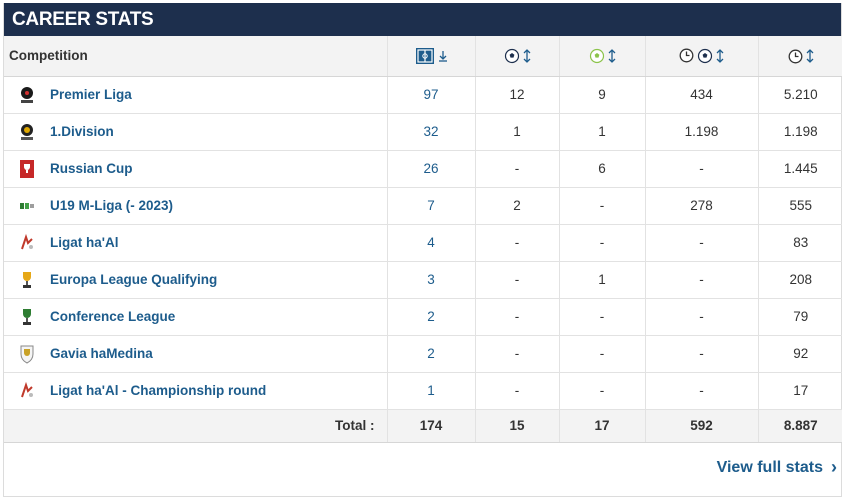 This screenshot has width=842, height=499. Describe the element at coordinates (431, 169) in the screenshot. I see `appearances-value: 26` at that location.